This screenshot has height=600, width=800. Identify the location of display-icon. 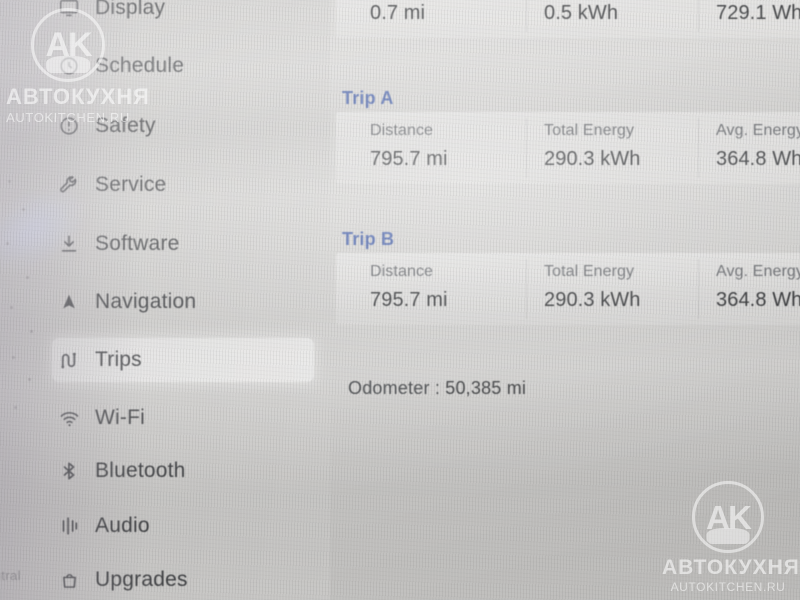
(69, 11).